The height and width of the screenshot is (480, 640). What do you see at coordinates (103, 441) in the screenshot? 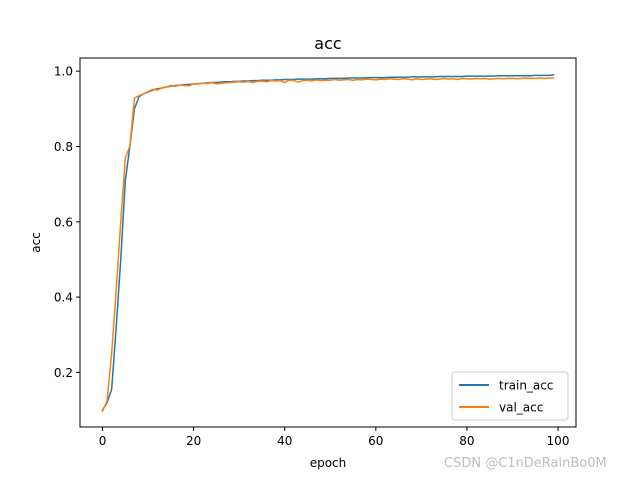
I see `x-tick-label: 0` at bounding box center [103, 441].